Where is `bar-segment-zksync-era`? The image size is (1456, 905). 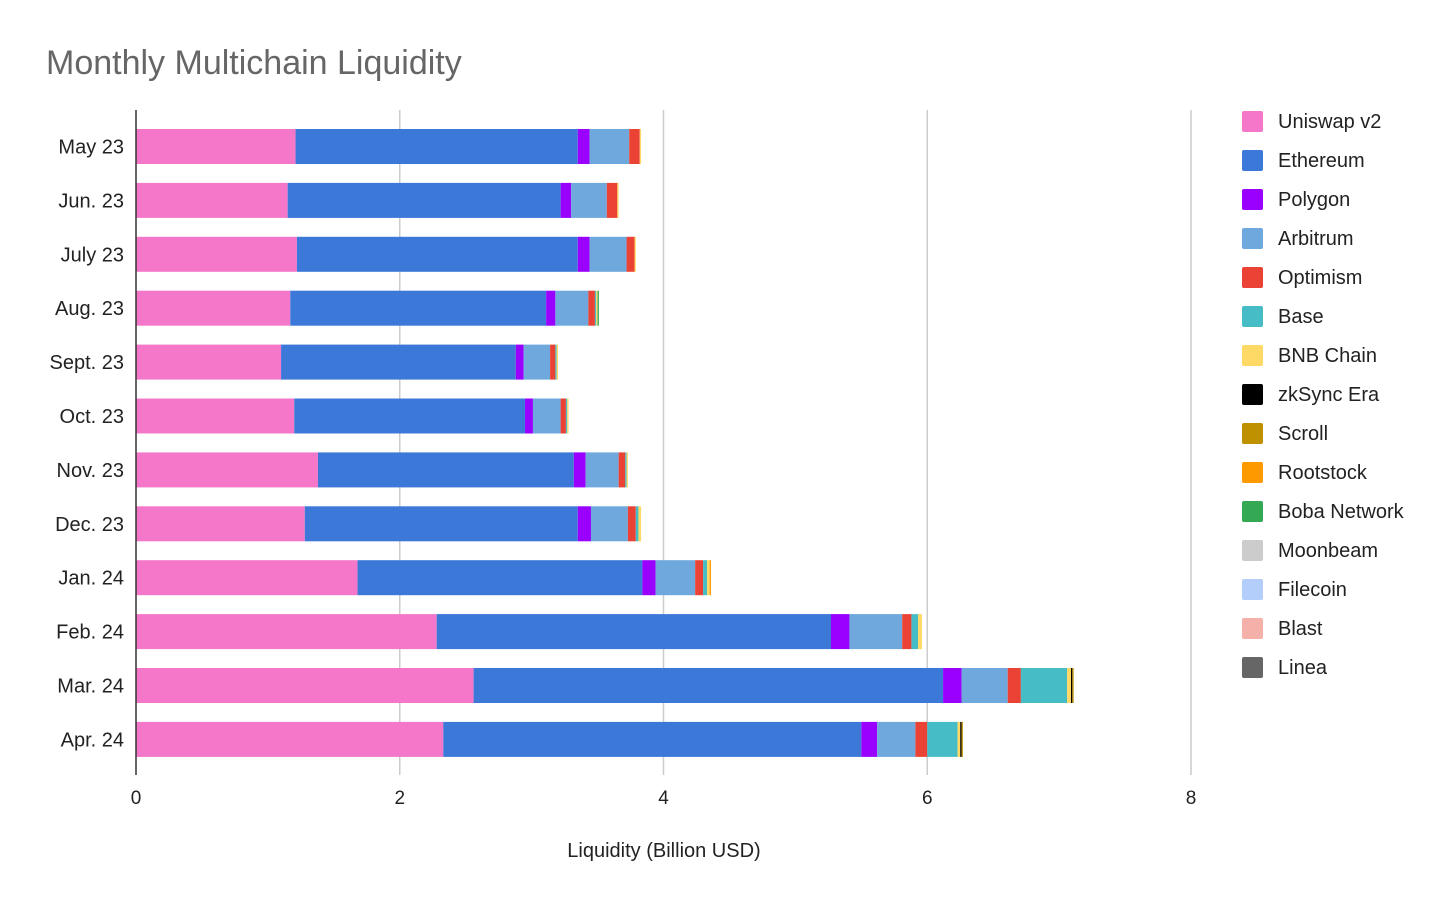
bar-segment-zksync-era is located at coordinates (1071, 685).